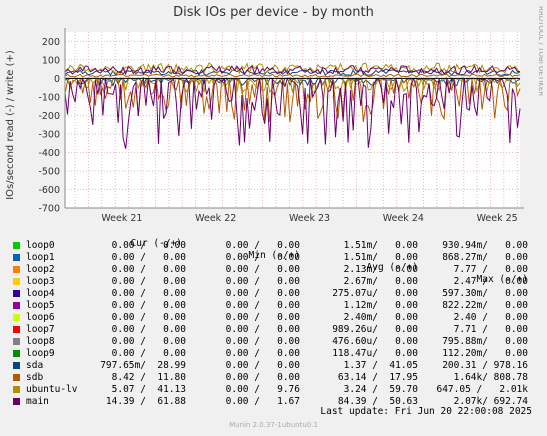 The height and width of the screenshot is (436, 547). Describe the element at coordinates (40, 281) in the screenshot. I see `legend-name: loop3` at that location.